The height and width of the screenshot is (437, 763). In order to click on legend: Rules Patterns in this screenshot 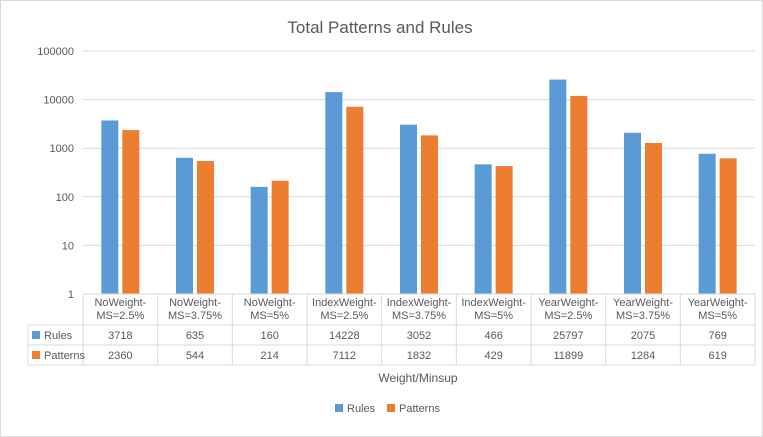, I will do `click(387, 409)`.